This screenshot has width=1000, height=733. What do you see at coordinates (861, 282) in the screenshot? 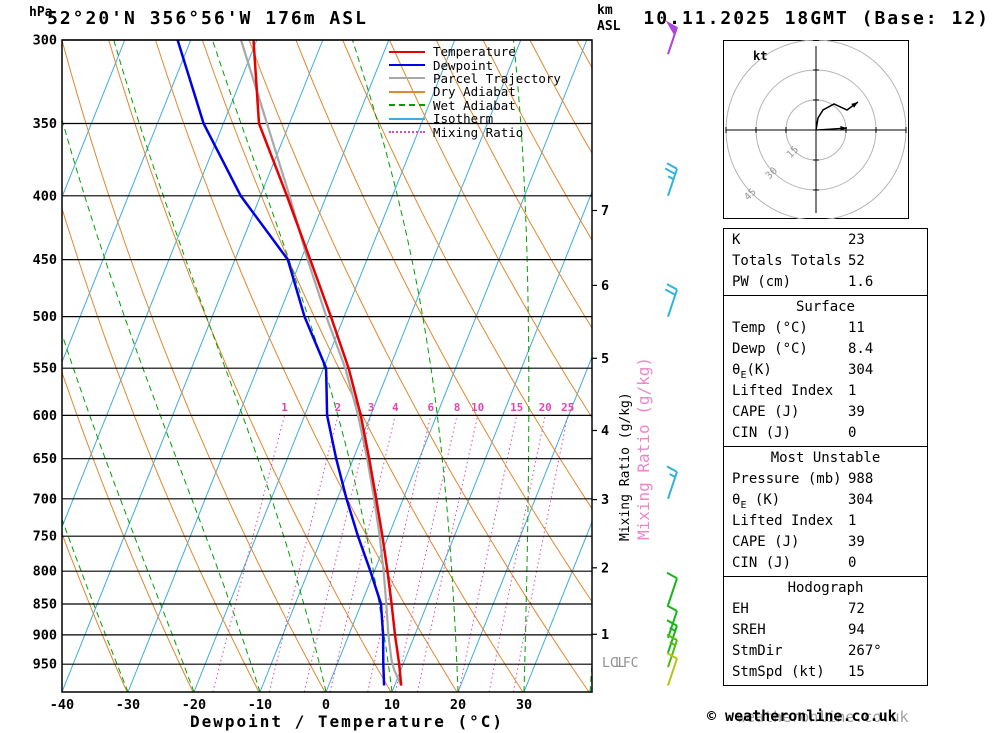
I see `table-row-value: 1.6` at bounding box center [861, 282].